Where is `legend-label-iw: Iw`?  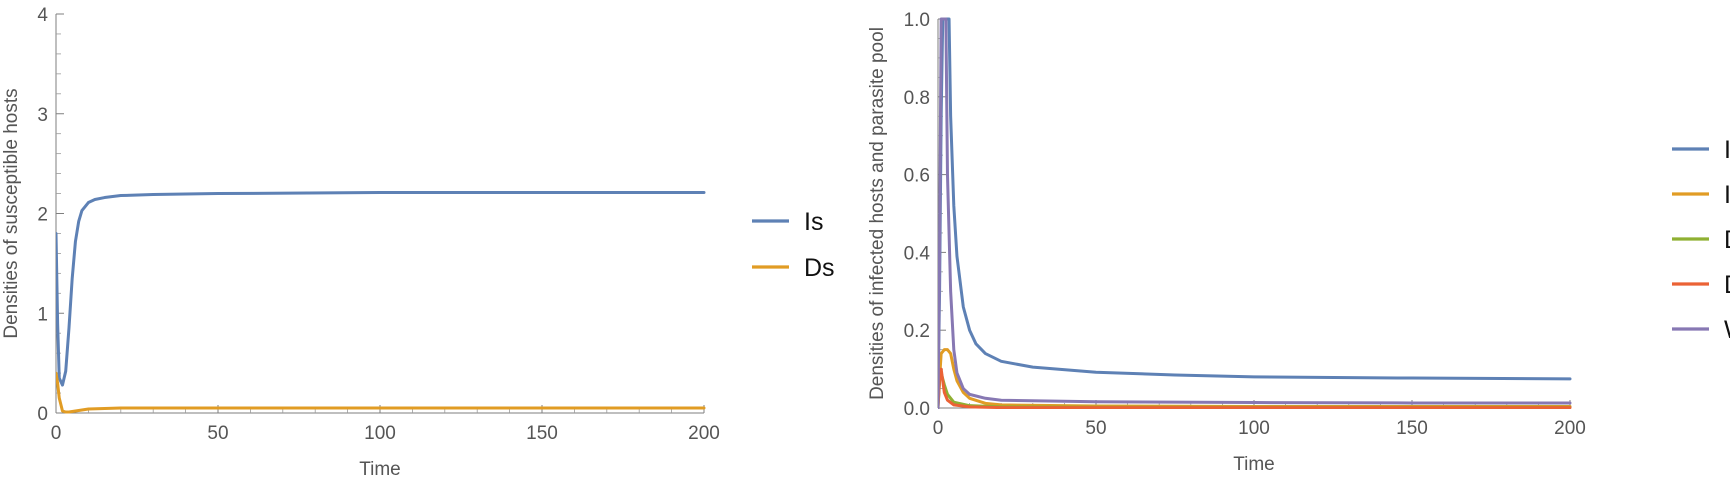 legend-label-iw: Iw is located at coordinates (1727, 150).